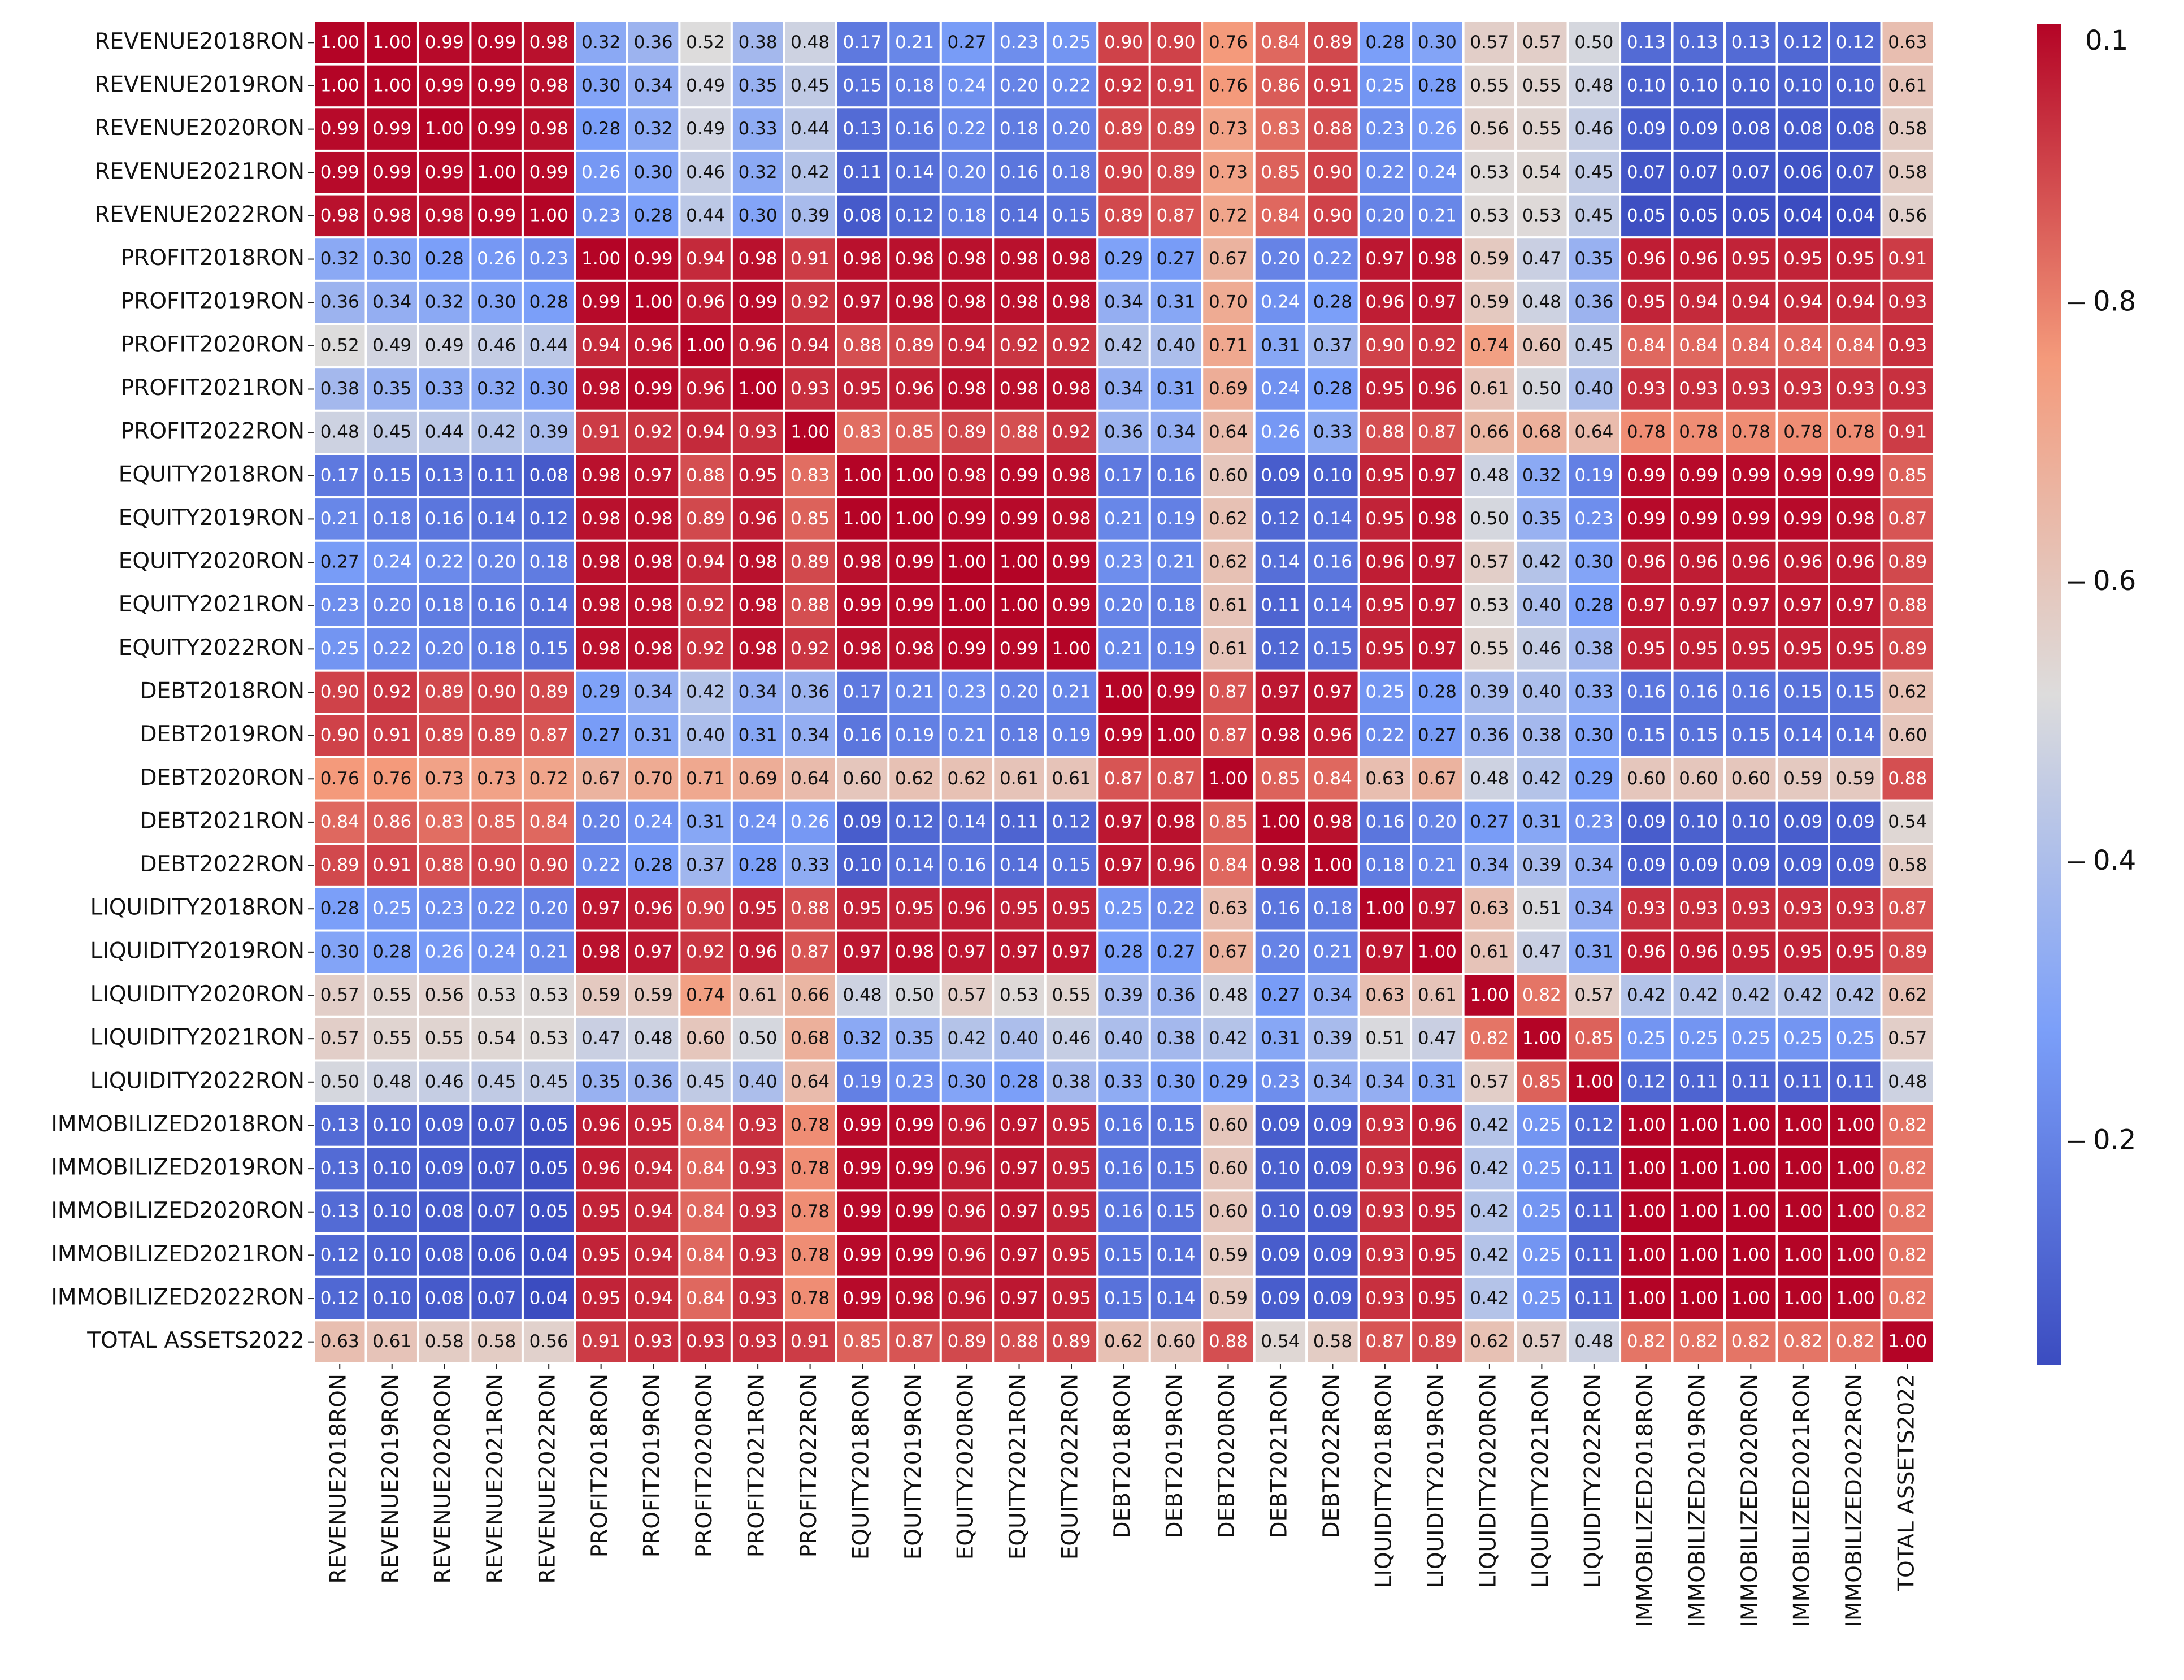  What do you see at coordinates (705, 1255) in the screenshot?
I see `cell-label: 0.84` at bounding box center [705, 1255].